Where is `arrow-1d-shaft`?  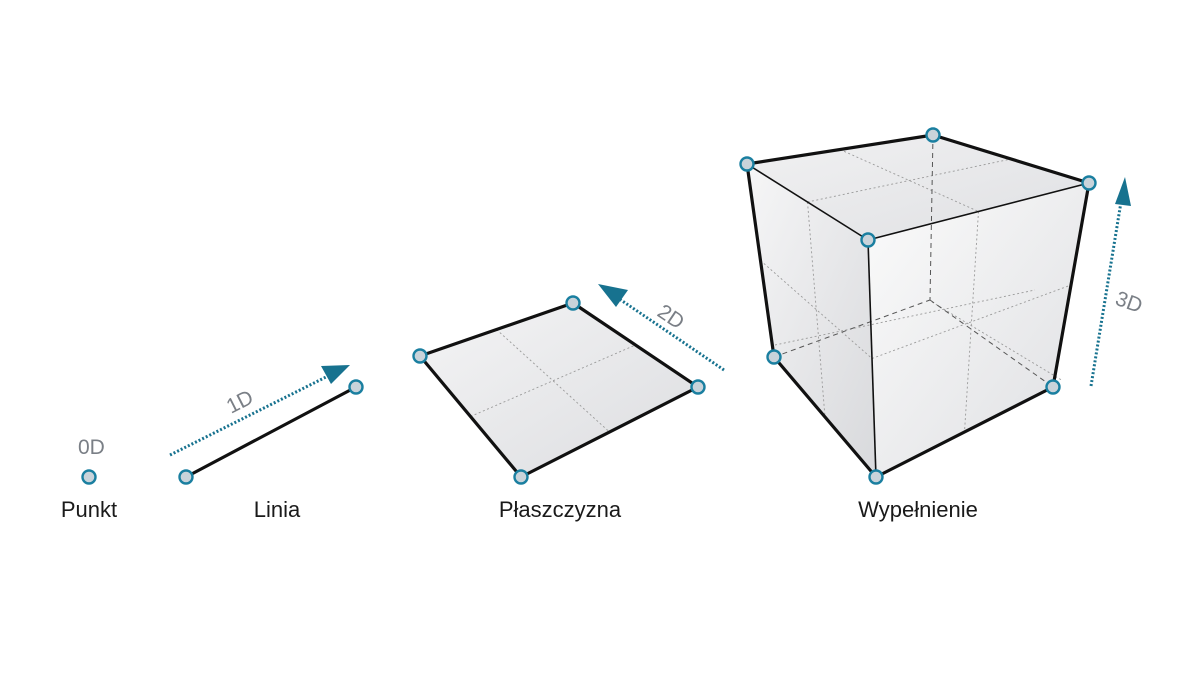
arrow-1d-shaft is located at coordinates (250, 415).